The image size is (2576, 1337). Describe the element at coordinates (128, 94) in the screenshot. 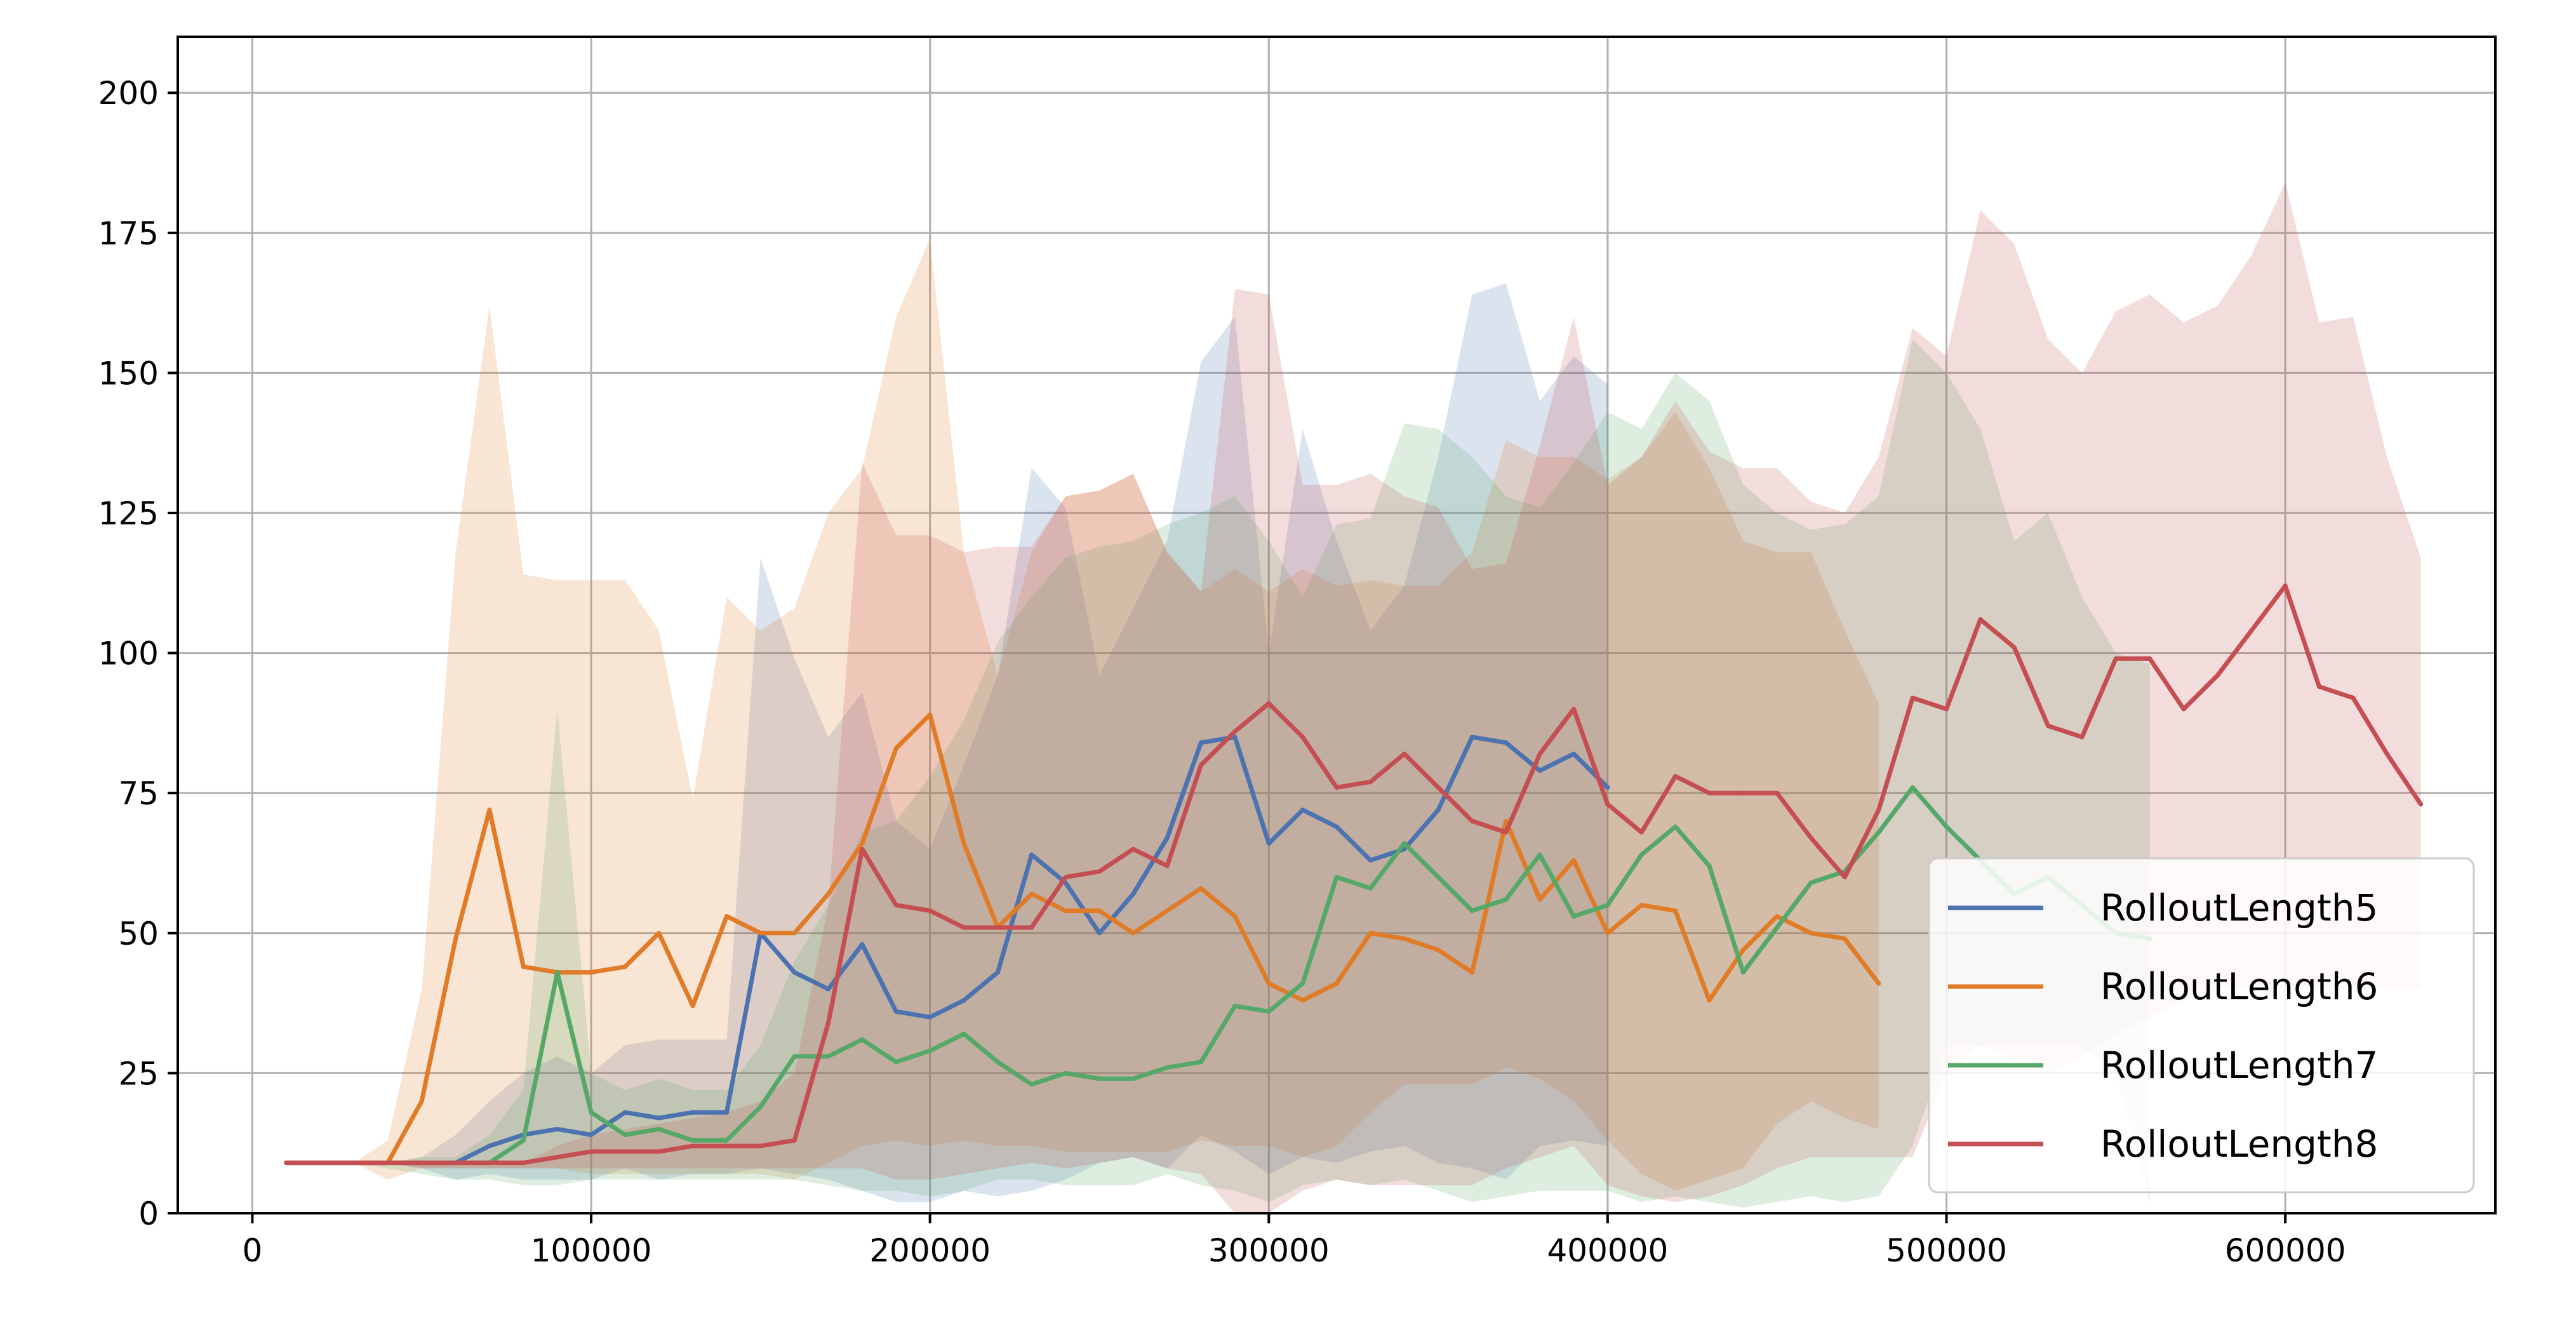

I see `y-tick-label: 200` at that location.